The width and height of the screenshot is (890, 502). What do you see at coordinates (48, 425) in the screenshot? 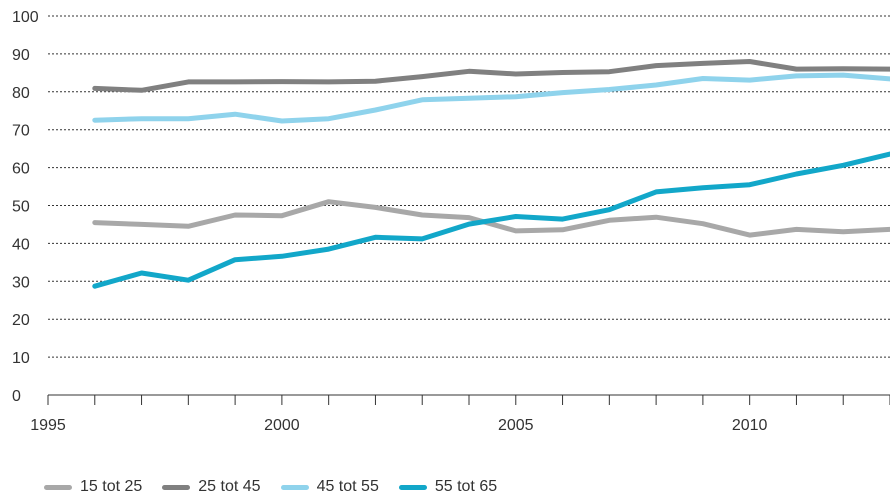
I see `x-tick-label: 1995` at bounding box center [48, 425].